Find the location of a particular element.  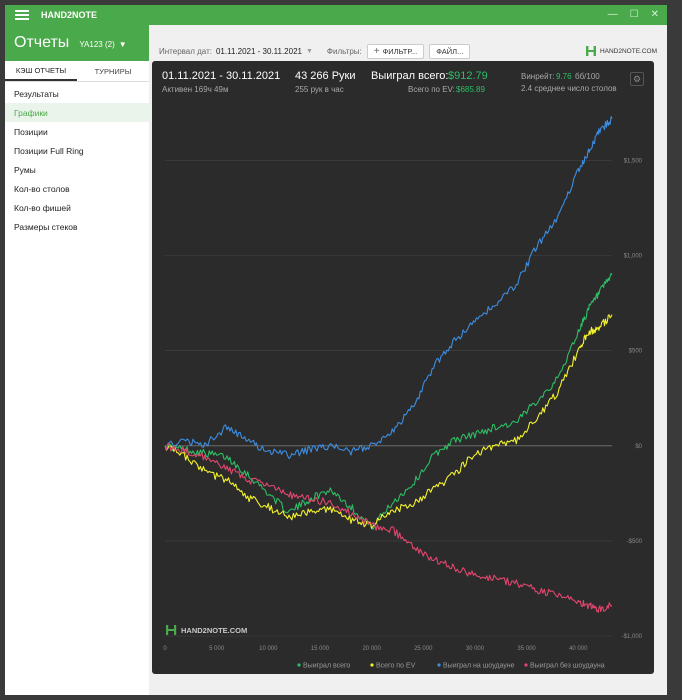

stats-tables-avg: 2.4 среднее число столов is located at coordinates (569, 88).